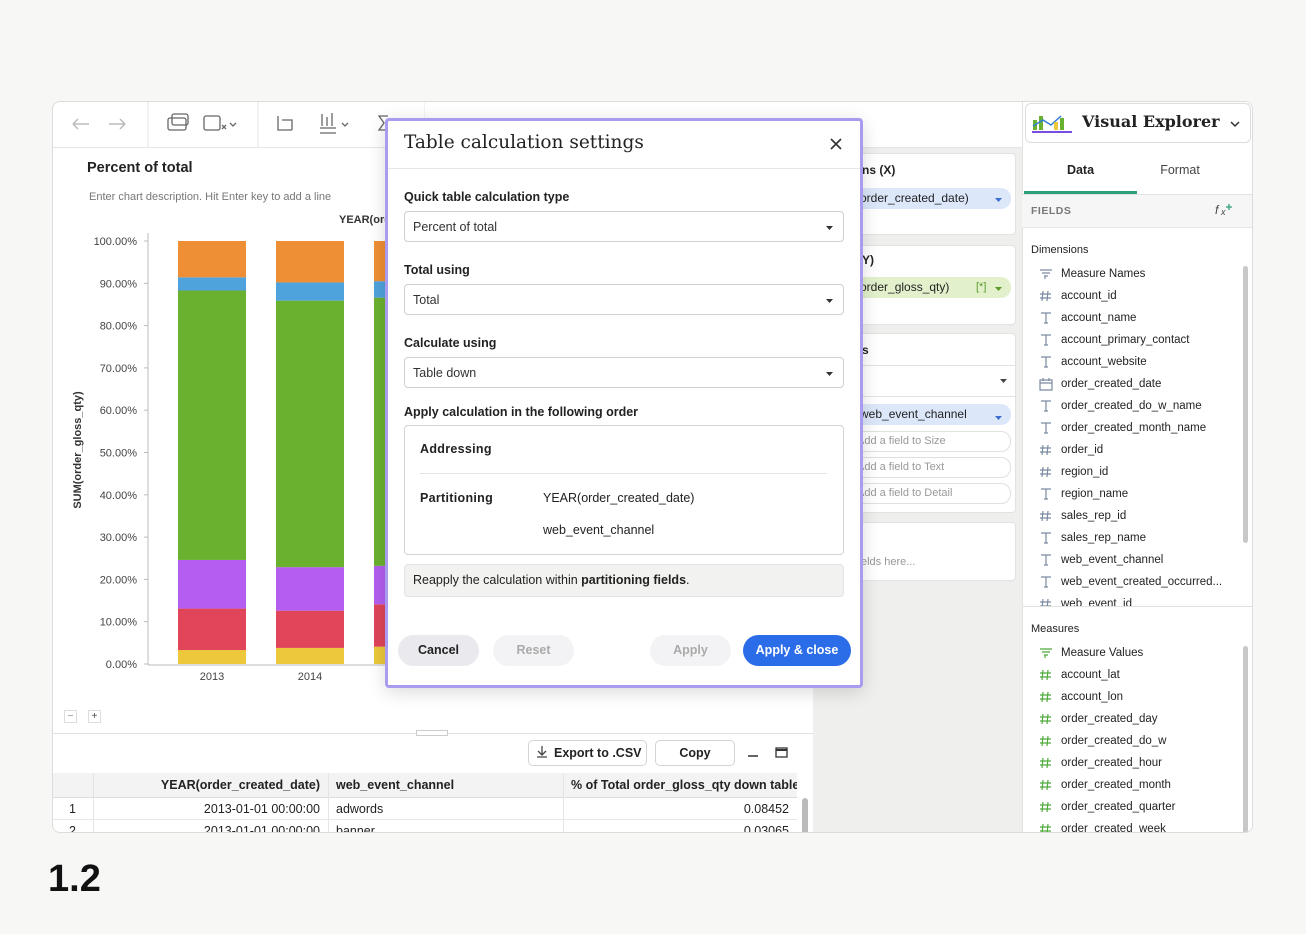 This screenshot has width=1306, height=934. What do you see at coordinates (1132, 406) in the screenshot?
I see `field-item: order_created_do_w_name` at bounding box center [1132, 406].